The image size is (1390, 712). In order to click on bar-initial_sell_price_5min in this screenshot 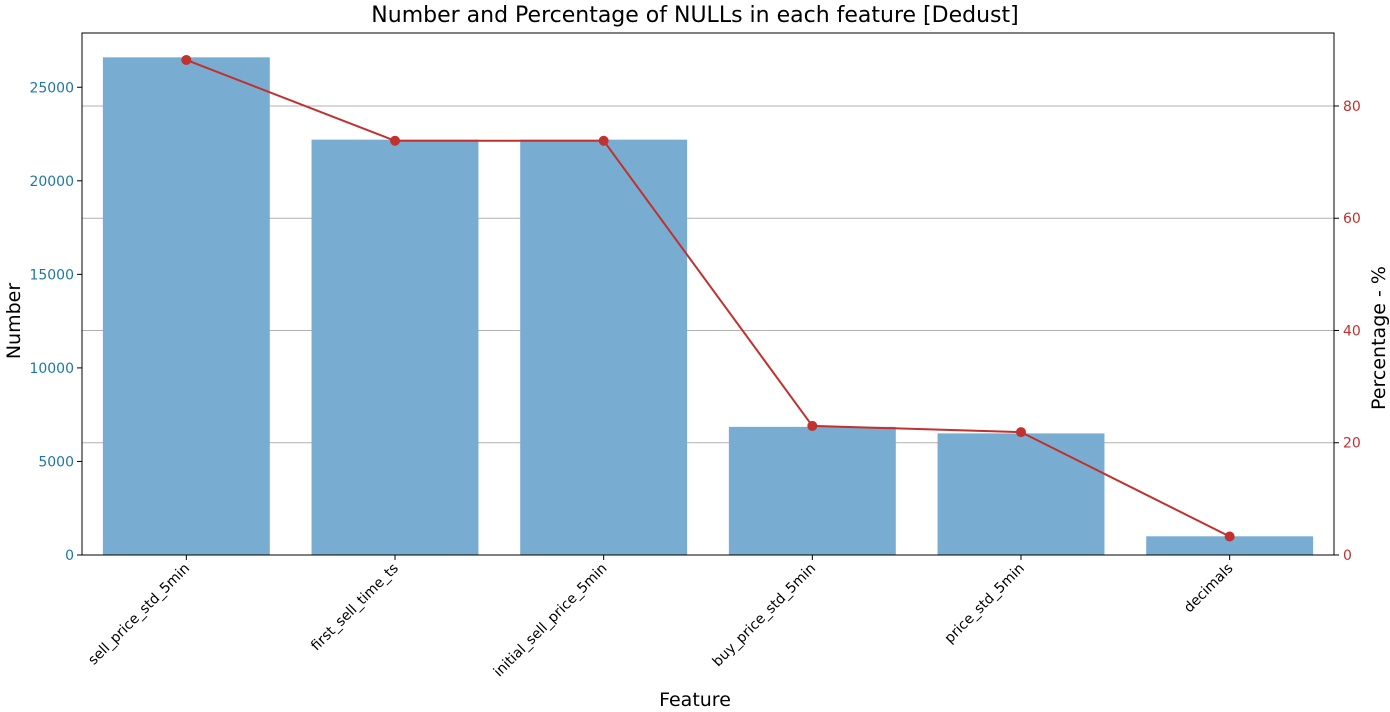, I will do `click(604, 347)`.